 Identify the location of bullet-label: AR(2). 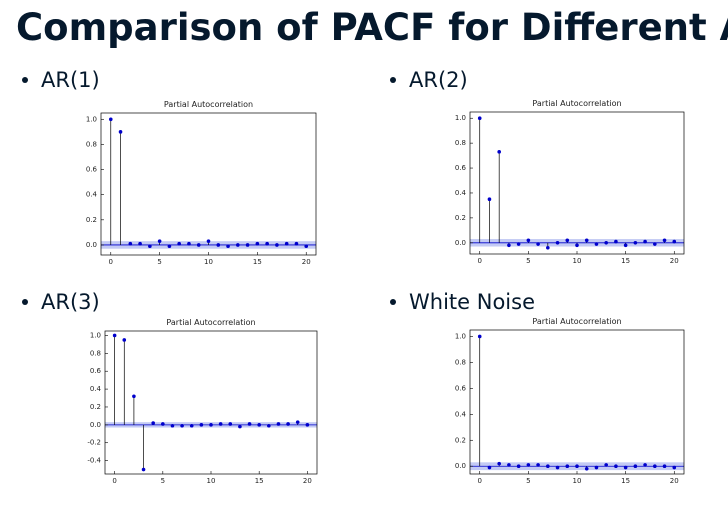
(438, 80).